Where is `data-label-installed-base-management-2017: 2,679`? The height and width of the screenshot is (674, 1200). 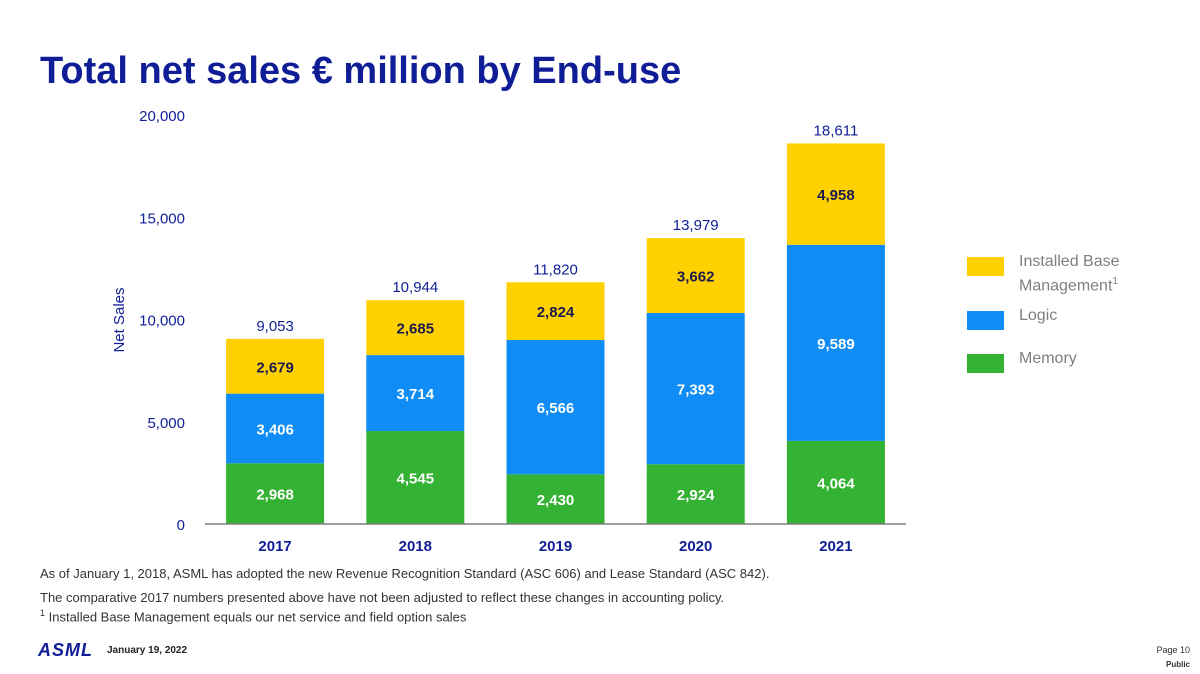 data-label-installed-base-management-2017: 2,679 is located at coordinates (275, 367).